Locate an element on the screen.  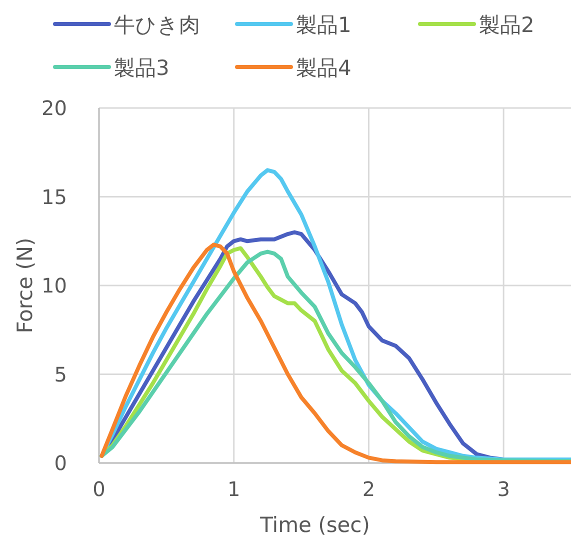
x-tick-label: 2 is located at coordinates (369, 489).